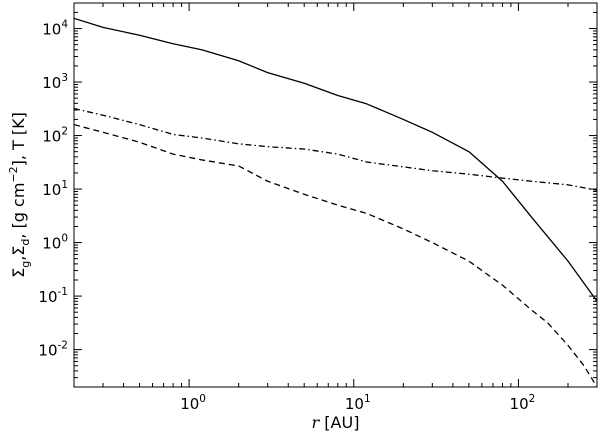 This screenshot has width=600, height=434. What do you see at coordinates (19, 195) in the screenshot?
I see `y-axis-label: Σg,Σd, [g cm−2], T [K]` at bounding box center [19, 195].